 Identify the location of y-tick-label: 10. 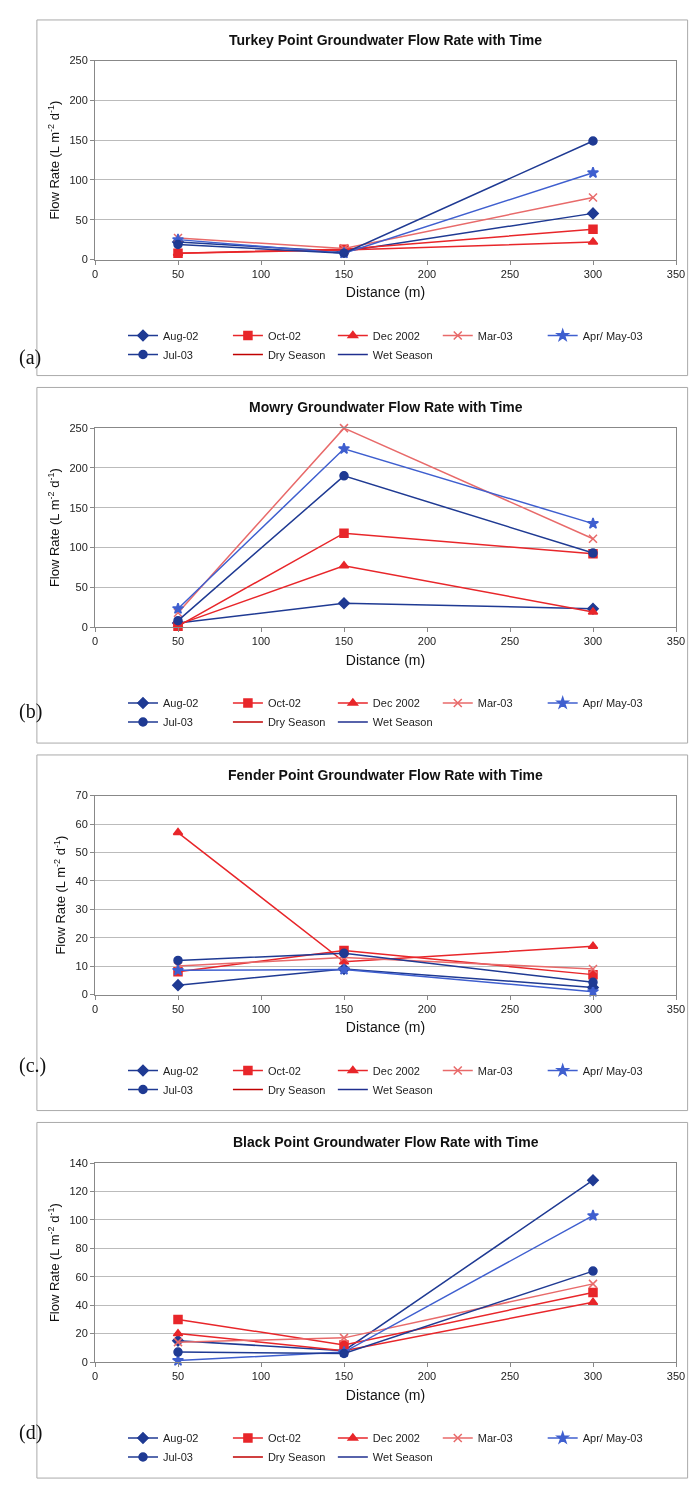
(81, 965).